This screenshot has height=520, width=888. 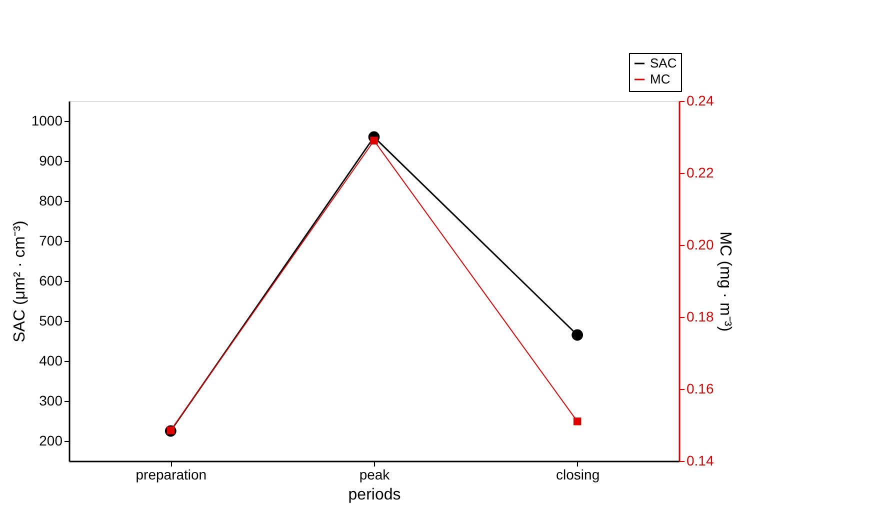 What do you see at coordinates (51, 200) in the screenshot?
I see `y-tick-label: 800` at bounding box center [51, 200].